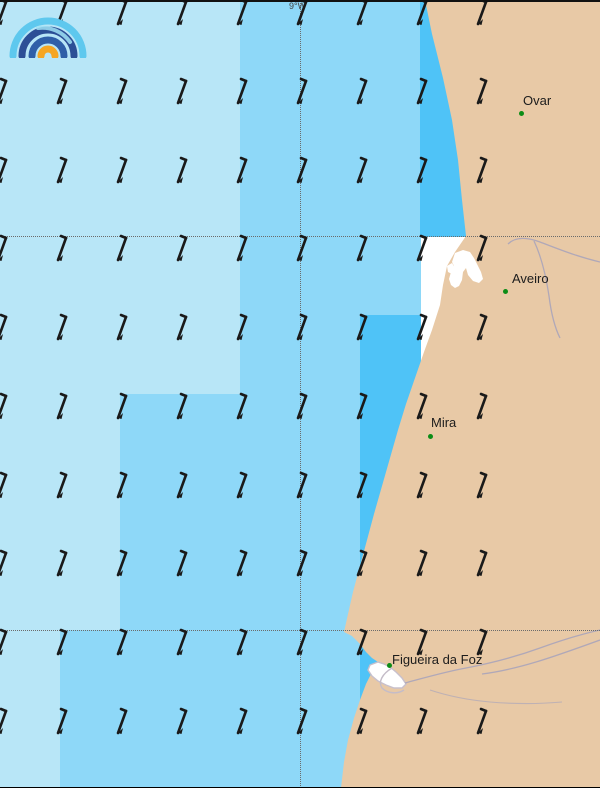 The image size is (600, 788). Describe the element at coordinates (537, 100) in the screenshot. I see `city-label: Ovar` at that location.